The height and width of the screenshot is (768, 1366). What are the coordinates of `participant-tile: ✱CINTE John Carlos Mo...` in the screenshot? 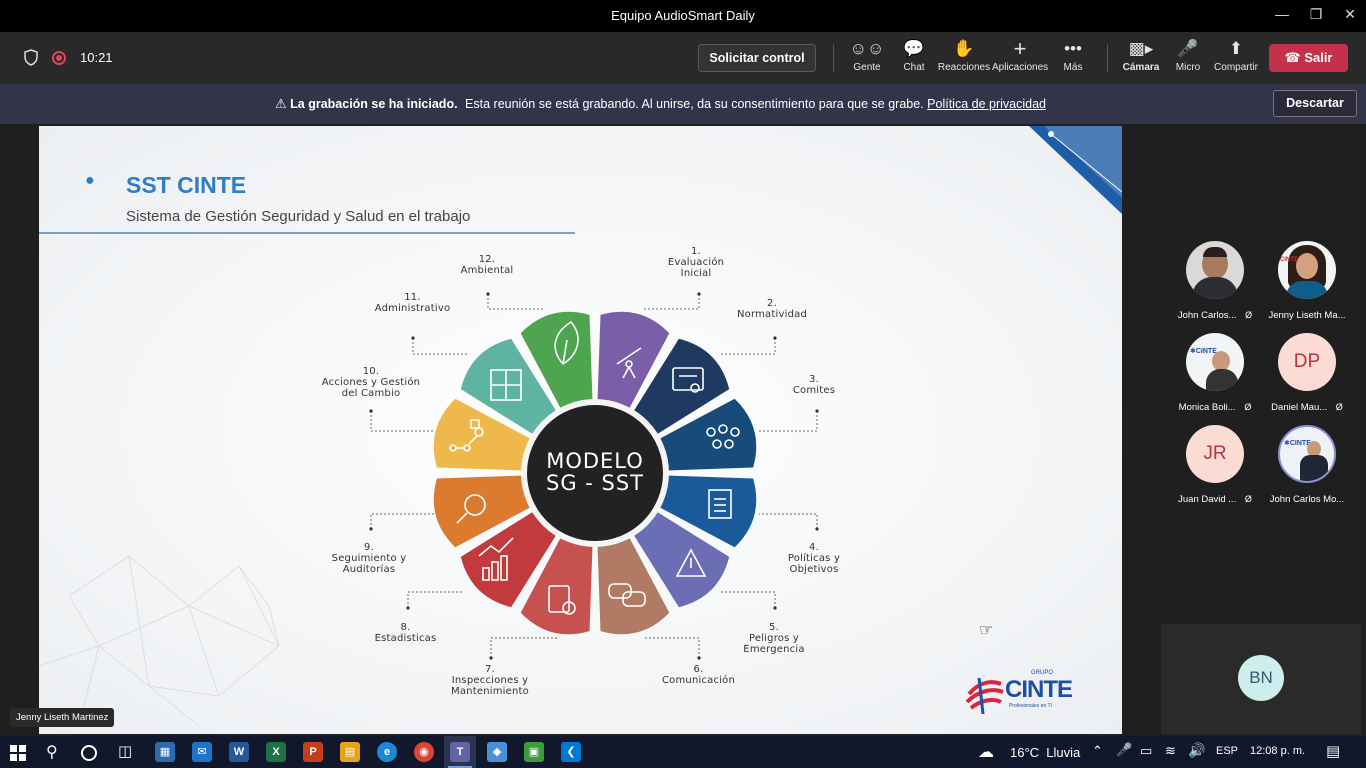 It's located at (1307, 465).